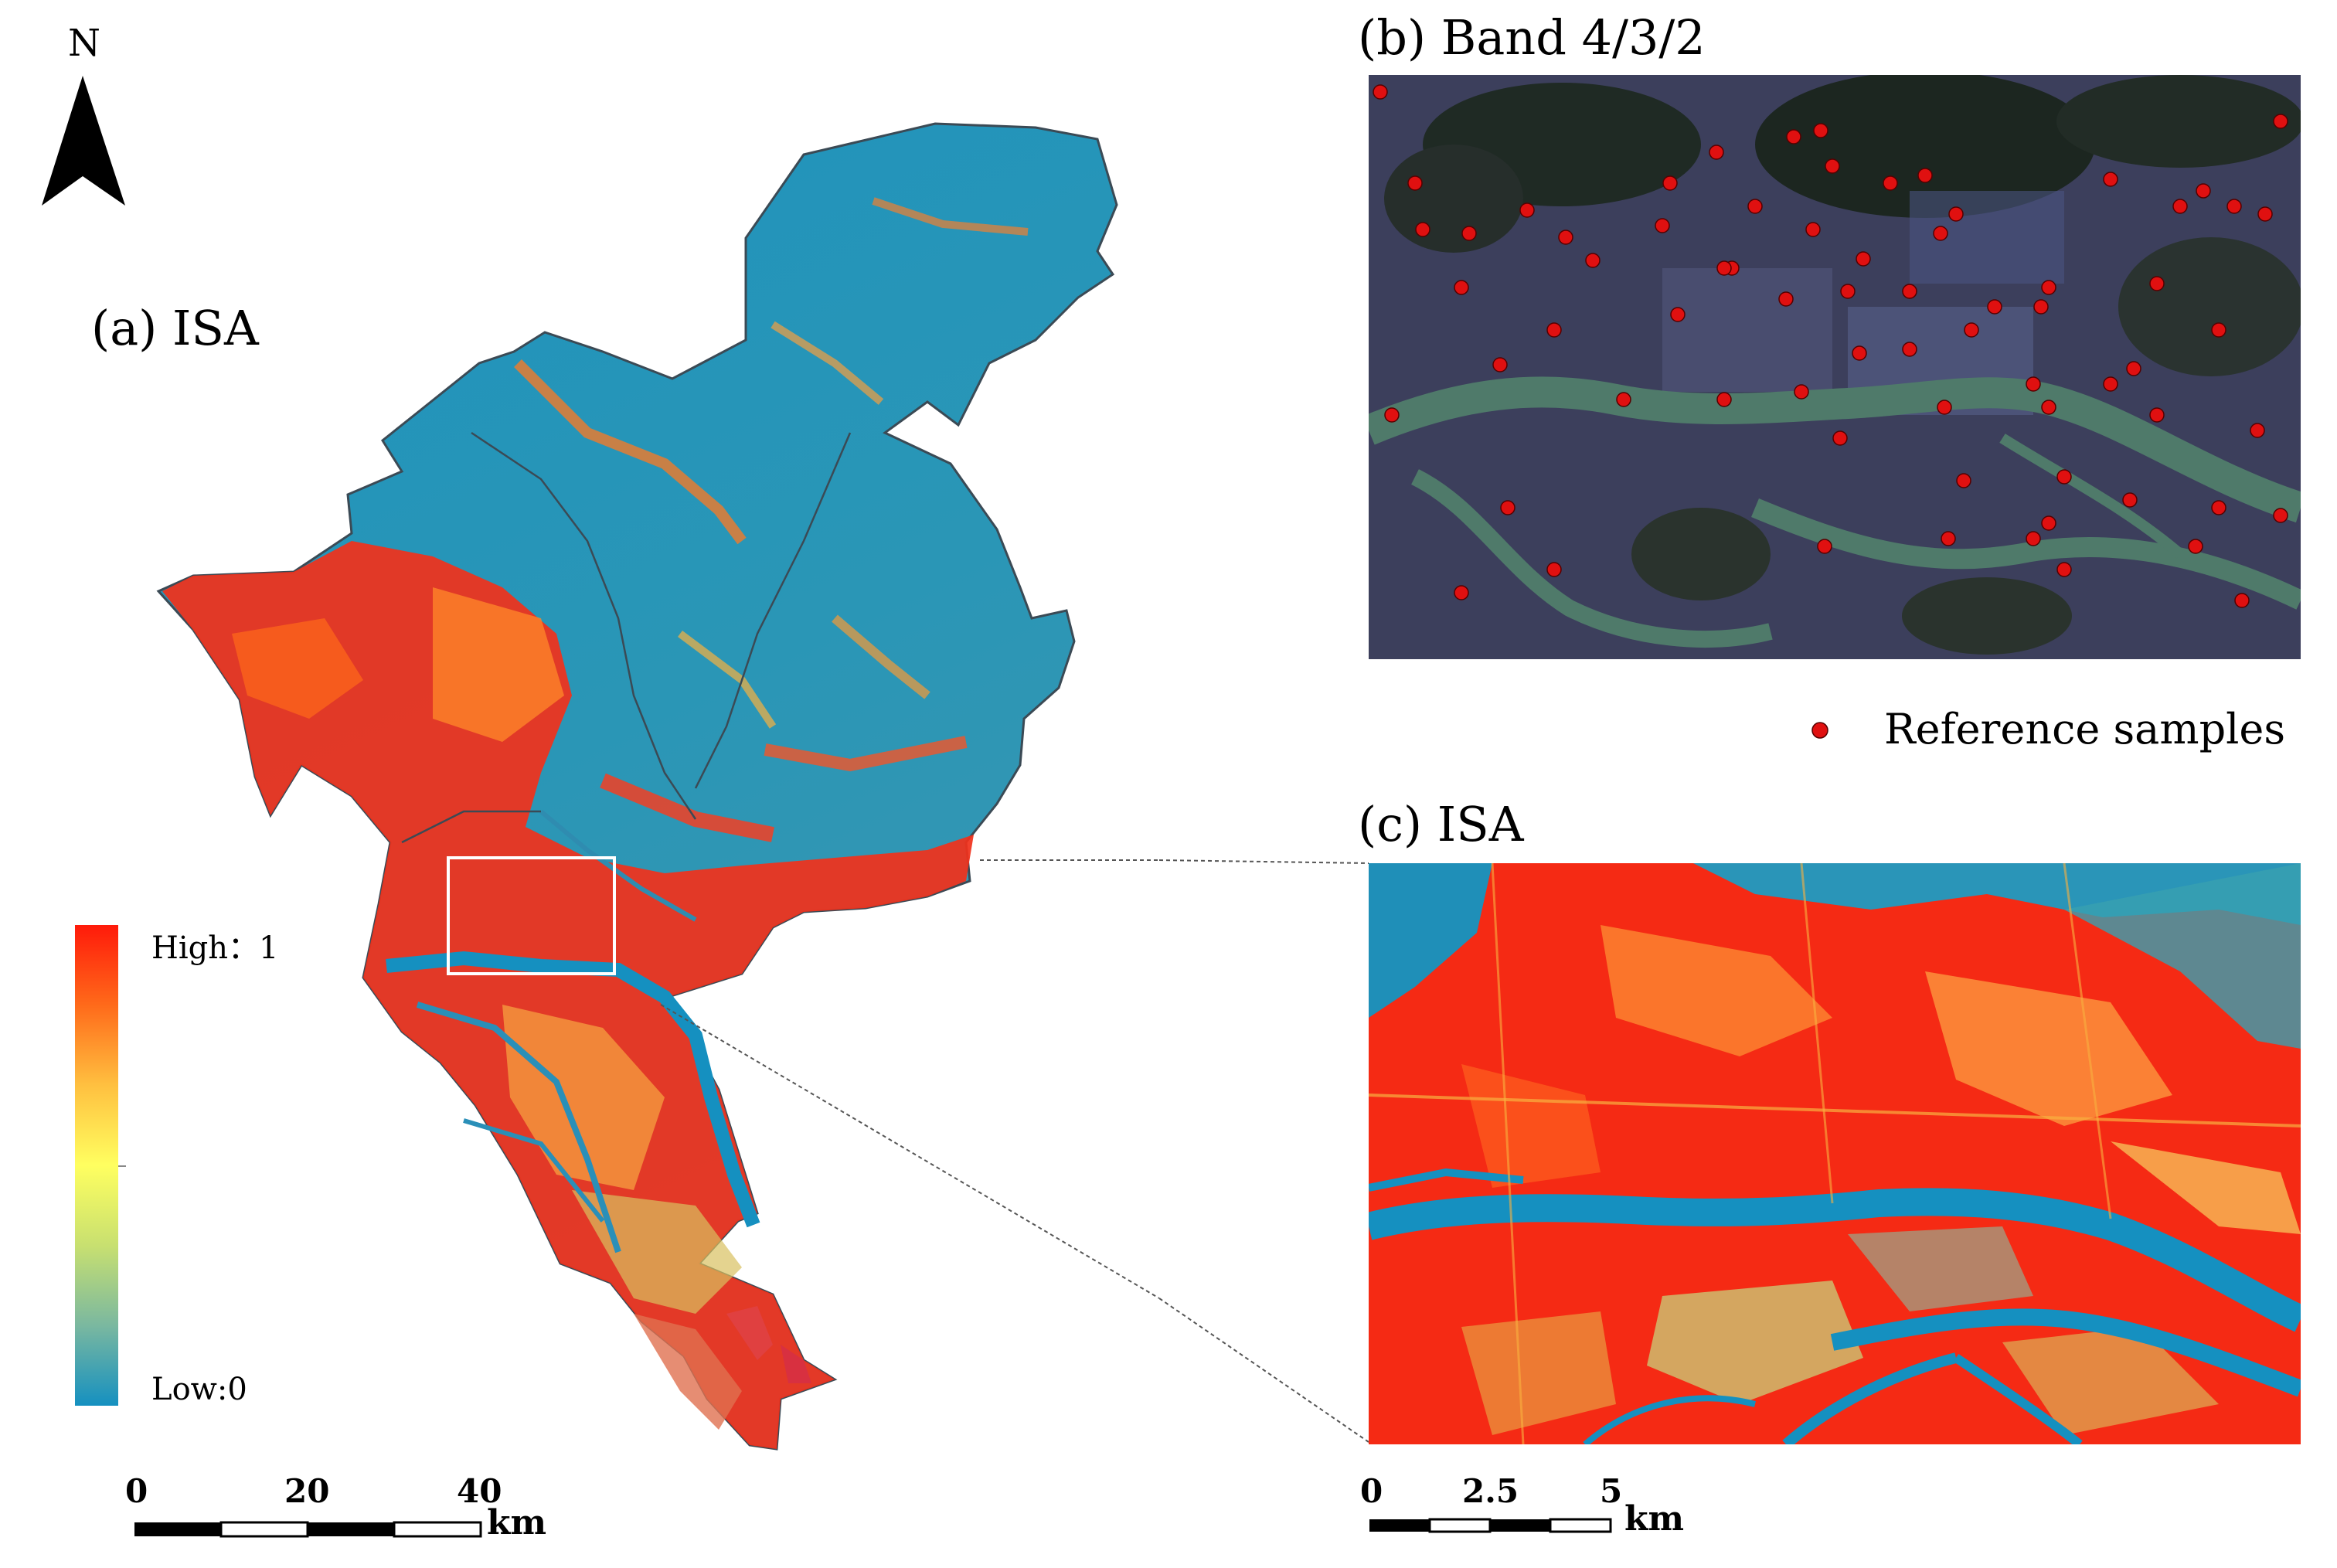  I want to click on scalebar-c-tick-2-5: 2.5, so click(1491, 1491).